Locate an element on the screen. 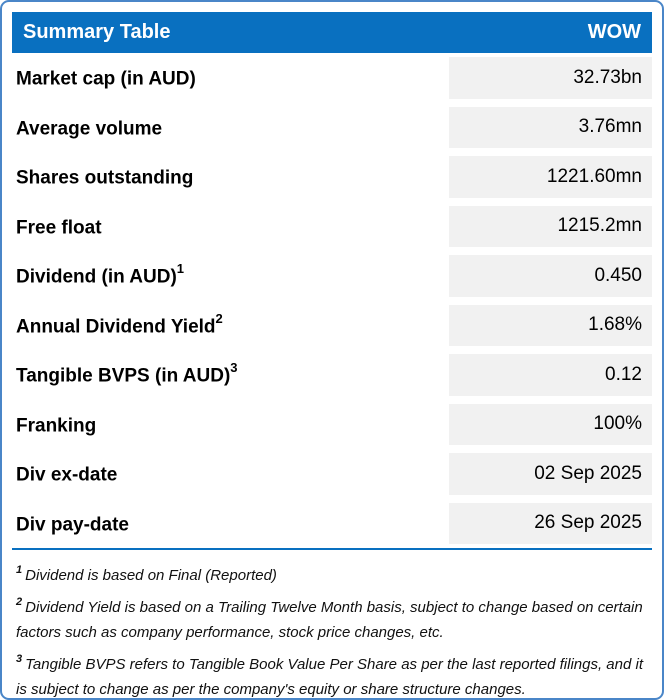 The image size is (664, 700). row-value: 1215.2mn is located at coordinates (599, 226).